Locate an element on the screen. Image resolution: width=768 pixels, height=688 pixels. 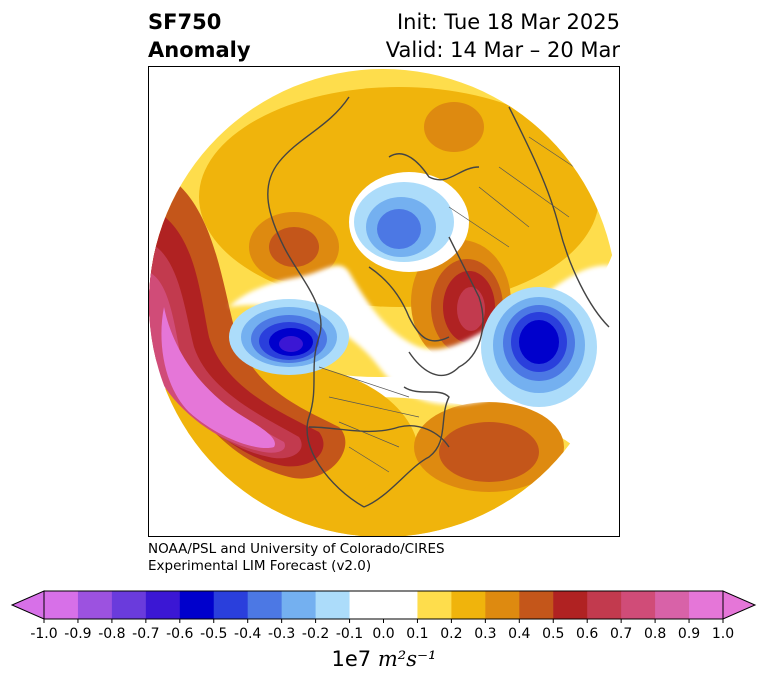
colorbar-extend-max is located at coordinates (739, 605).